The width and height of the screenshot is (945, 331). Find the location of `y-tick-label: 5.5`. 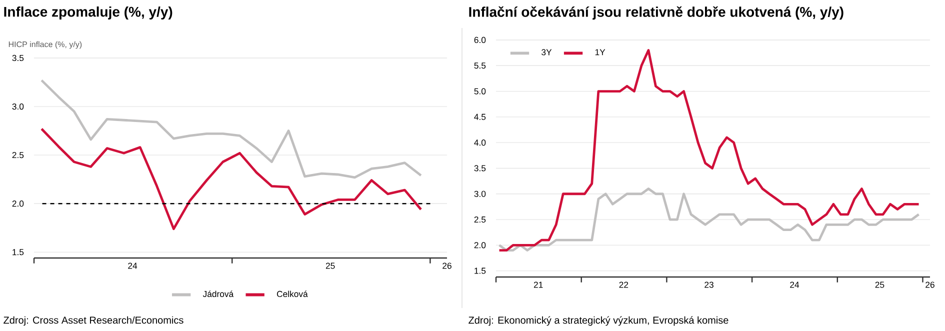

y-tick-label: 5.5 is located at coordinates (480, 65).